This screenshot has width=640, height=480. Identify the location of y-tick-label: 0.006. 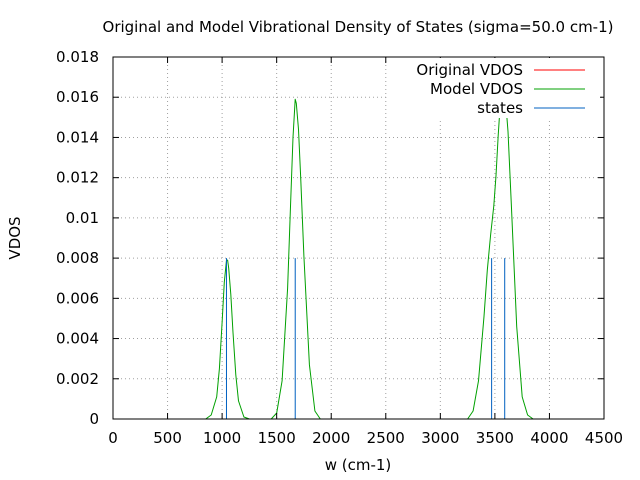
(77, 298).